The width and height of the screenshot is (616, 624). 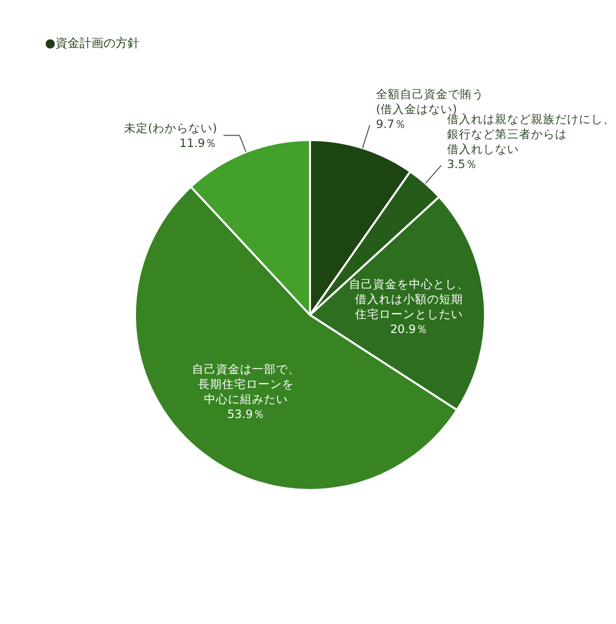 I want to click on data-label: 3.5％, so click(x=462, y=163).